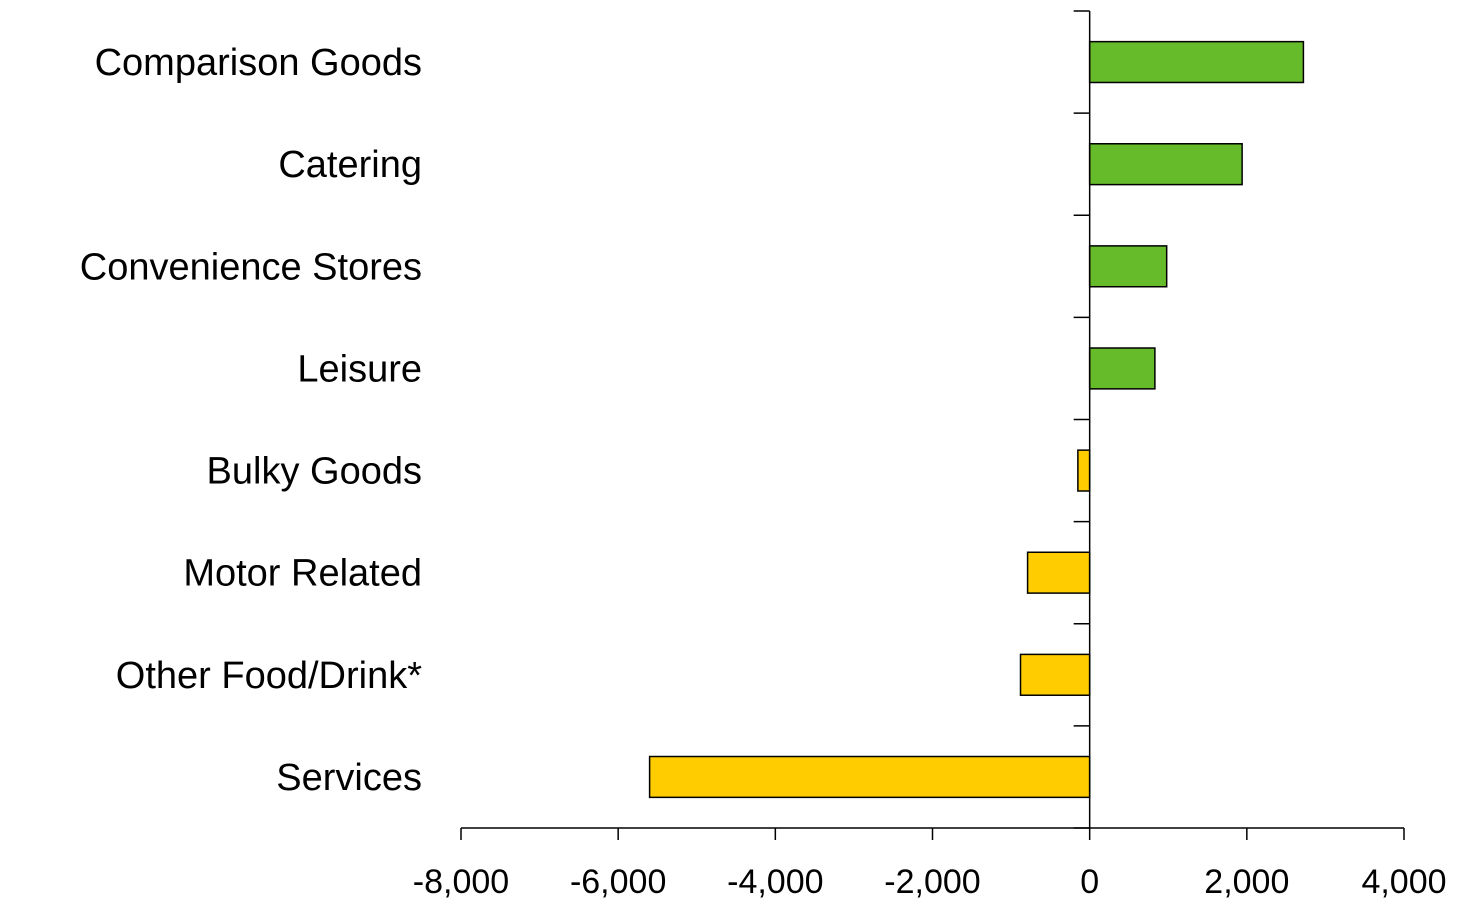 Image resolution: width=1467 pixels, height=904 pixels. What do you see at coordinates (314, 472) in the screenshot?
I see `category-label: Bulky Goods` at bounding box center [314, 472].